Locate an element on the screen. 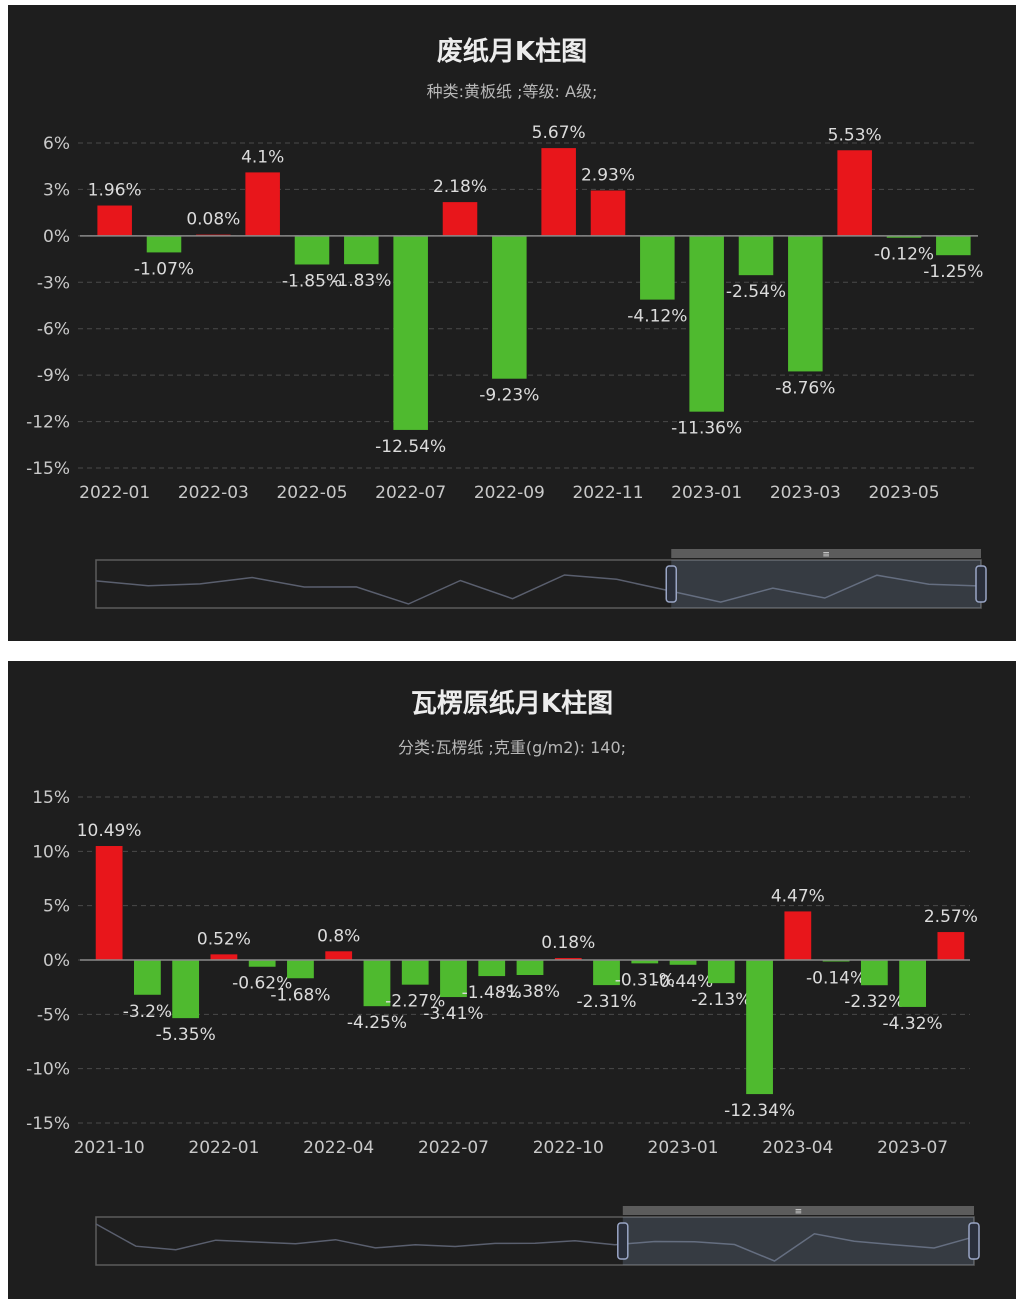 The height and width of the screenshot is (1305, 1024). data-label: 10.49% is located at coordinates (109, 831).